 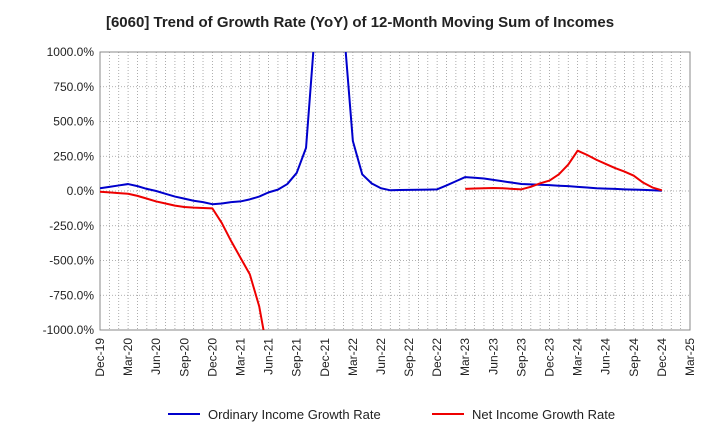 What do you see at coordinates (212, 357) in the screenshot?
I see `x-tick-label: Dec-20` at bounding box center [212, 357].